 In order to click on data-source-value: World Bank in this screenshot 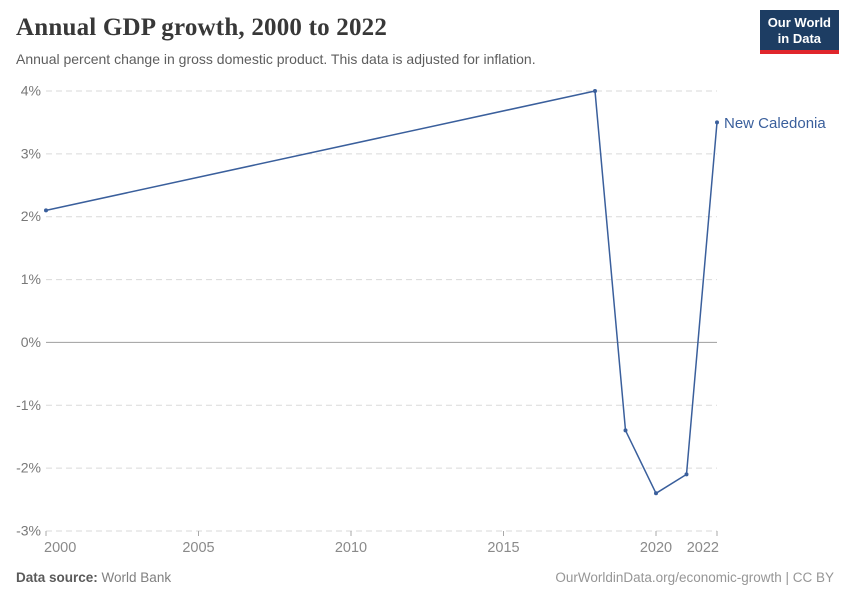, I will do `click(136, 577)`.